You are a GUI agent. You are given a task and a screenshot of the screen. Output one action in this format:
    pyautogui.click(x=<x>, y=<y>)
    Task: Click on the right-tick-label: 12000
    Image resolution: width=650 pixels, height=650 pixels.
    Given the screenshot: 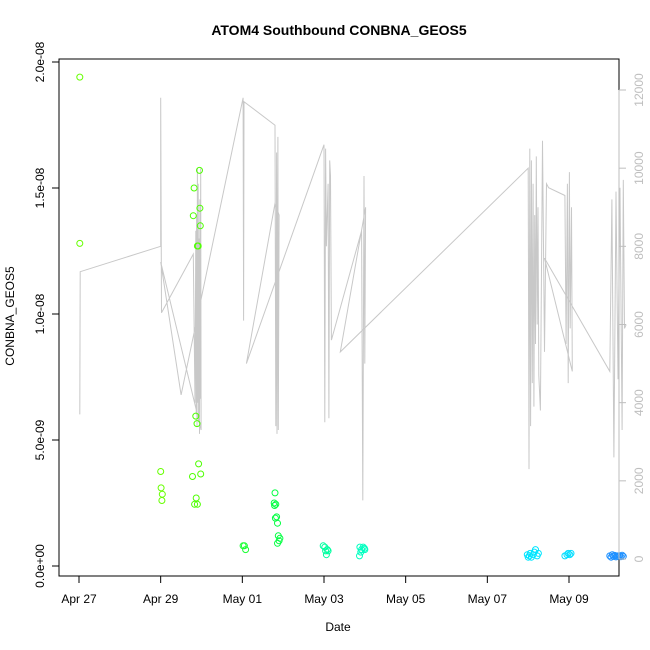 What is the action you would take?
    pyautogui.click(x=639, y=90)
    